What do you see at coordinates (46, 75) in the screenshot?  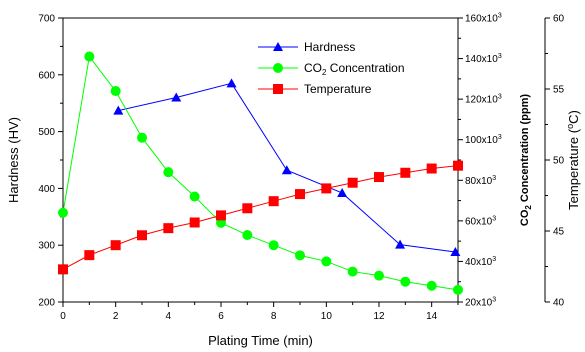 I see `hardness-tick-label: 600` at bounding box center [46, 75].